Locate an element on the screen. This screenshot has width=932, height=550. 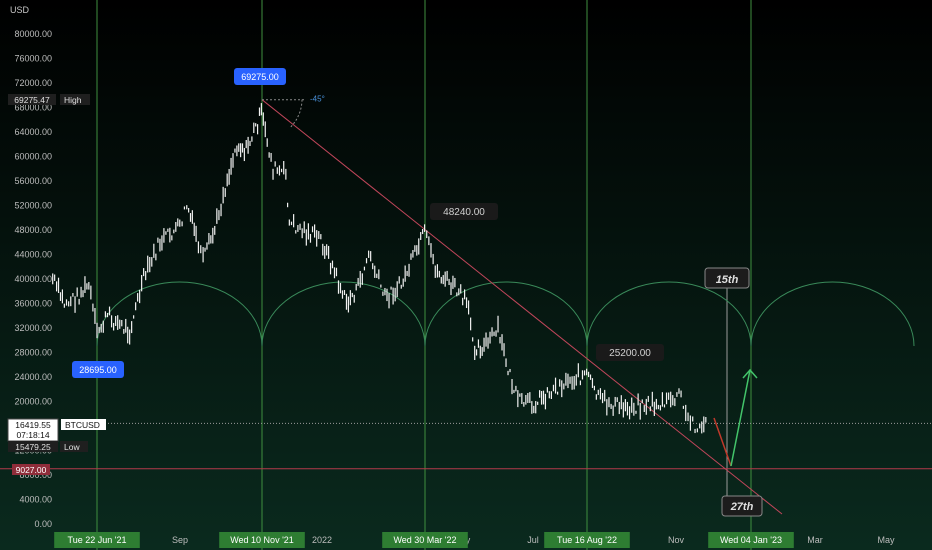
y-tick-label: 4000.00 is located at coordinates (35, 500).